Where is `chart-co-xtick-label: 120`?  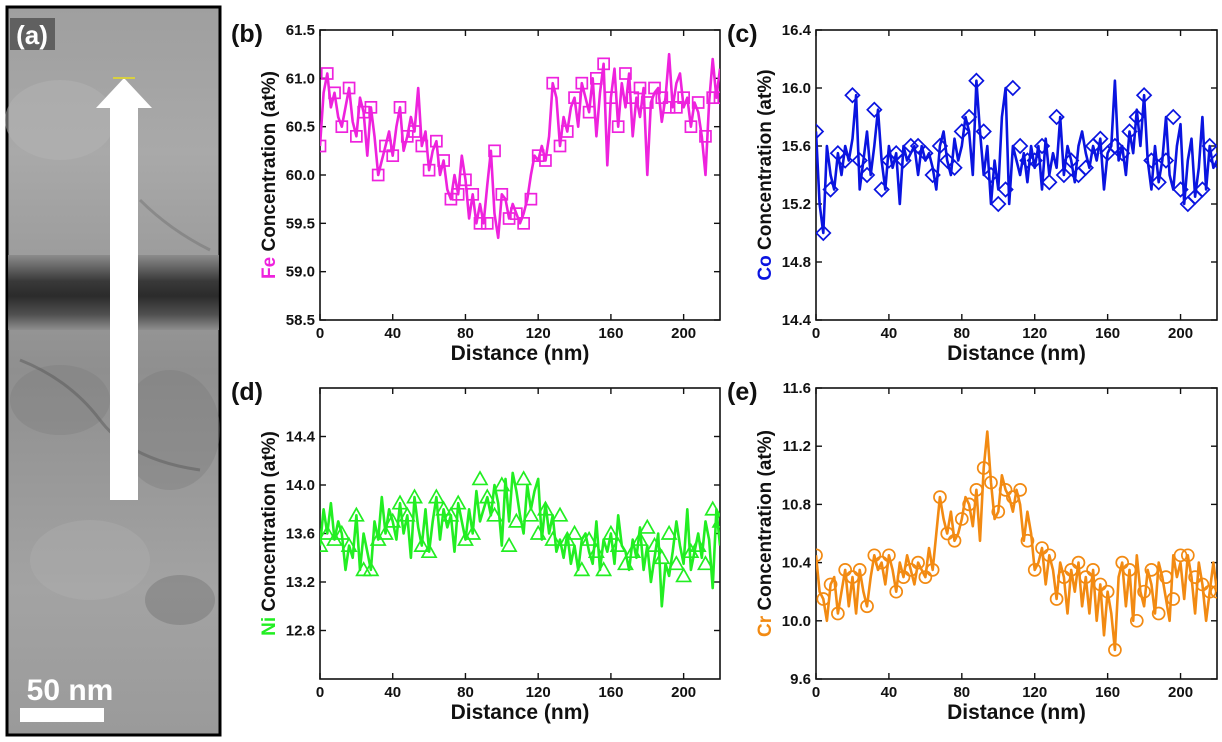
chart-co-xtick-label: 120 is located at coordinates (1034, 333).